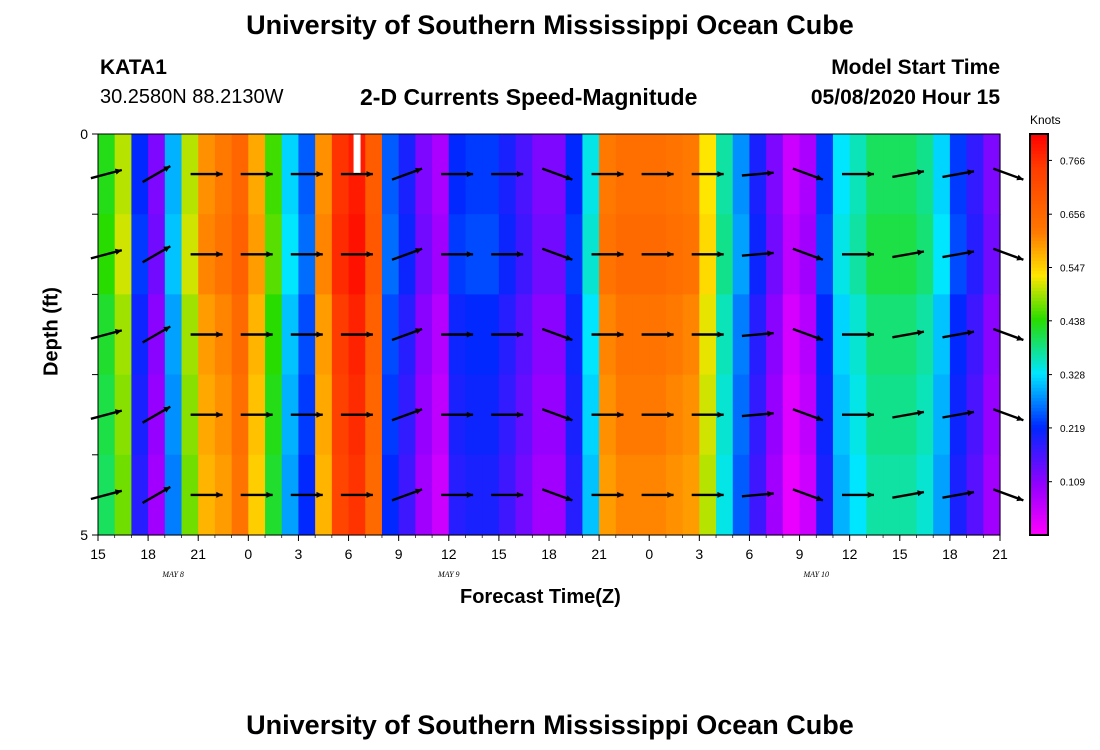 The height and width of the screenshot is (750, 1100). I want to click on x-tick-label: 18, so click(148, 554).